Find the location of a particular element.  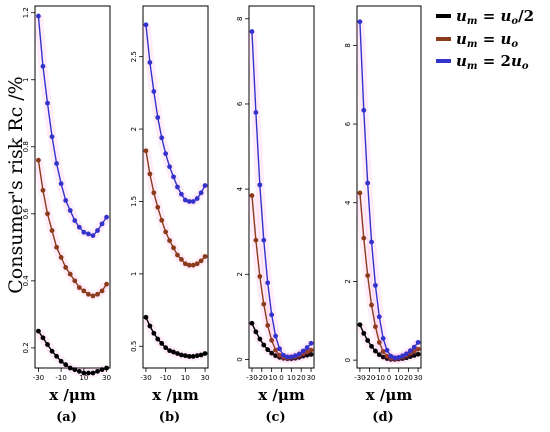

legend-label-half-lhs: u is located at coordinates (461, 16).